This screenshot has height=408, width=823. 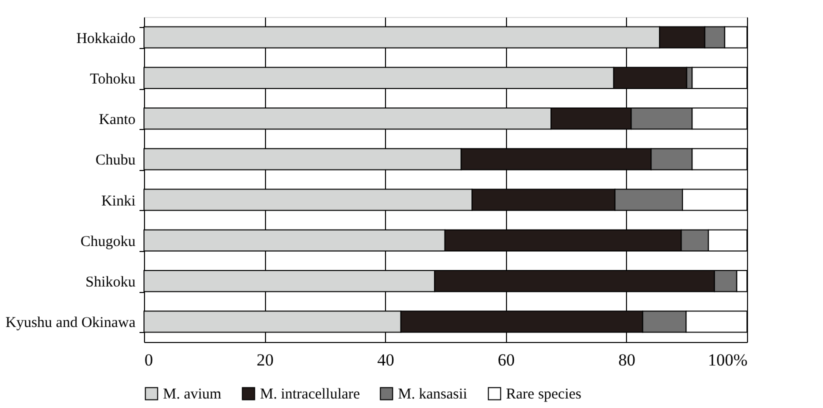 What do you see at coordinates (113, 79) in the screenshot?
I see `y-tick-label: Tohoku` at bounding box center [113, 79].